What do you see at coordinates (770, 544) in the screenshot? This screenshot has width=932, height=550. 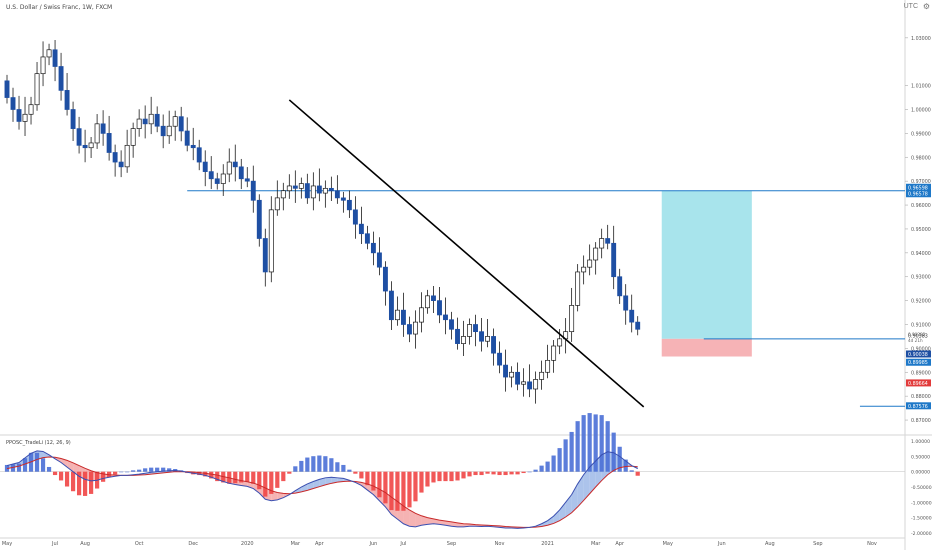 I see `time-tick-label: Aug` at bounding box center [770, 544].